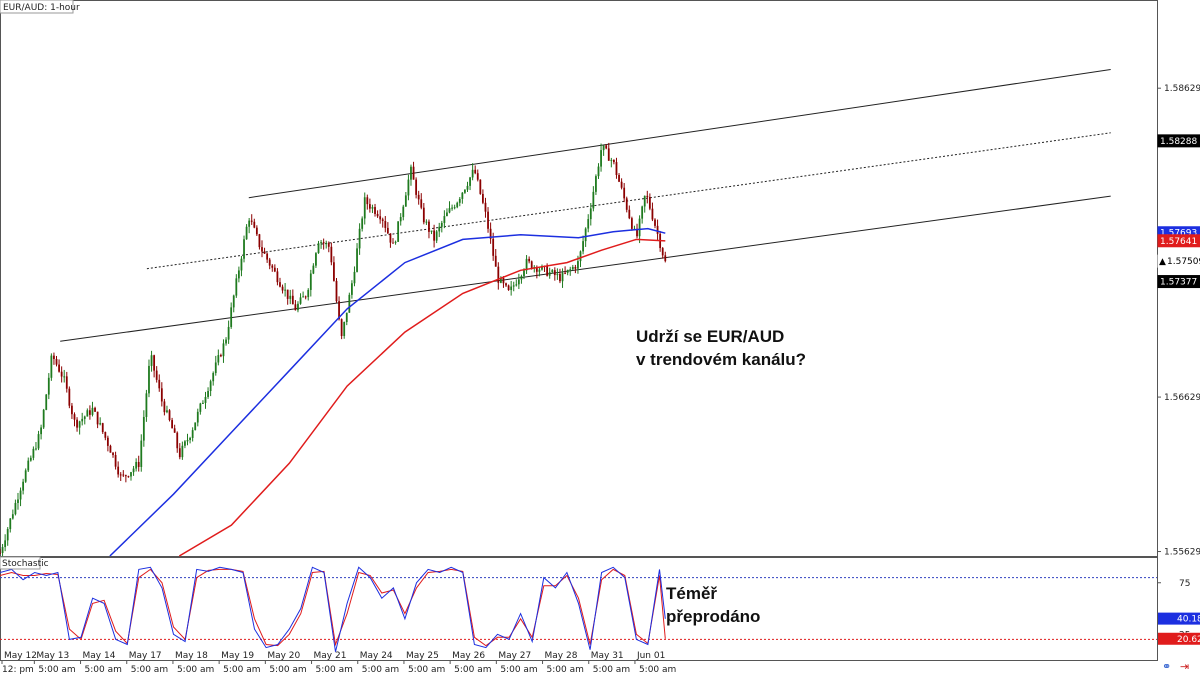  I want to click on settings-icons: ⚭ ⇥, so click(1175, 666).